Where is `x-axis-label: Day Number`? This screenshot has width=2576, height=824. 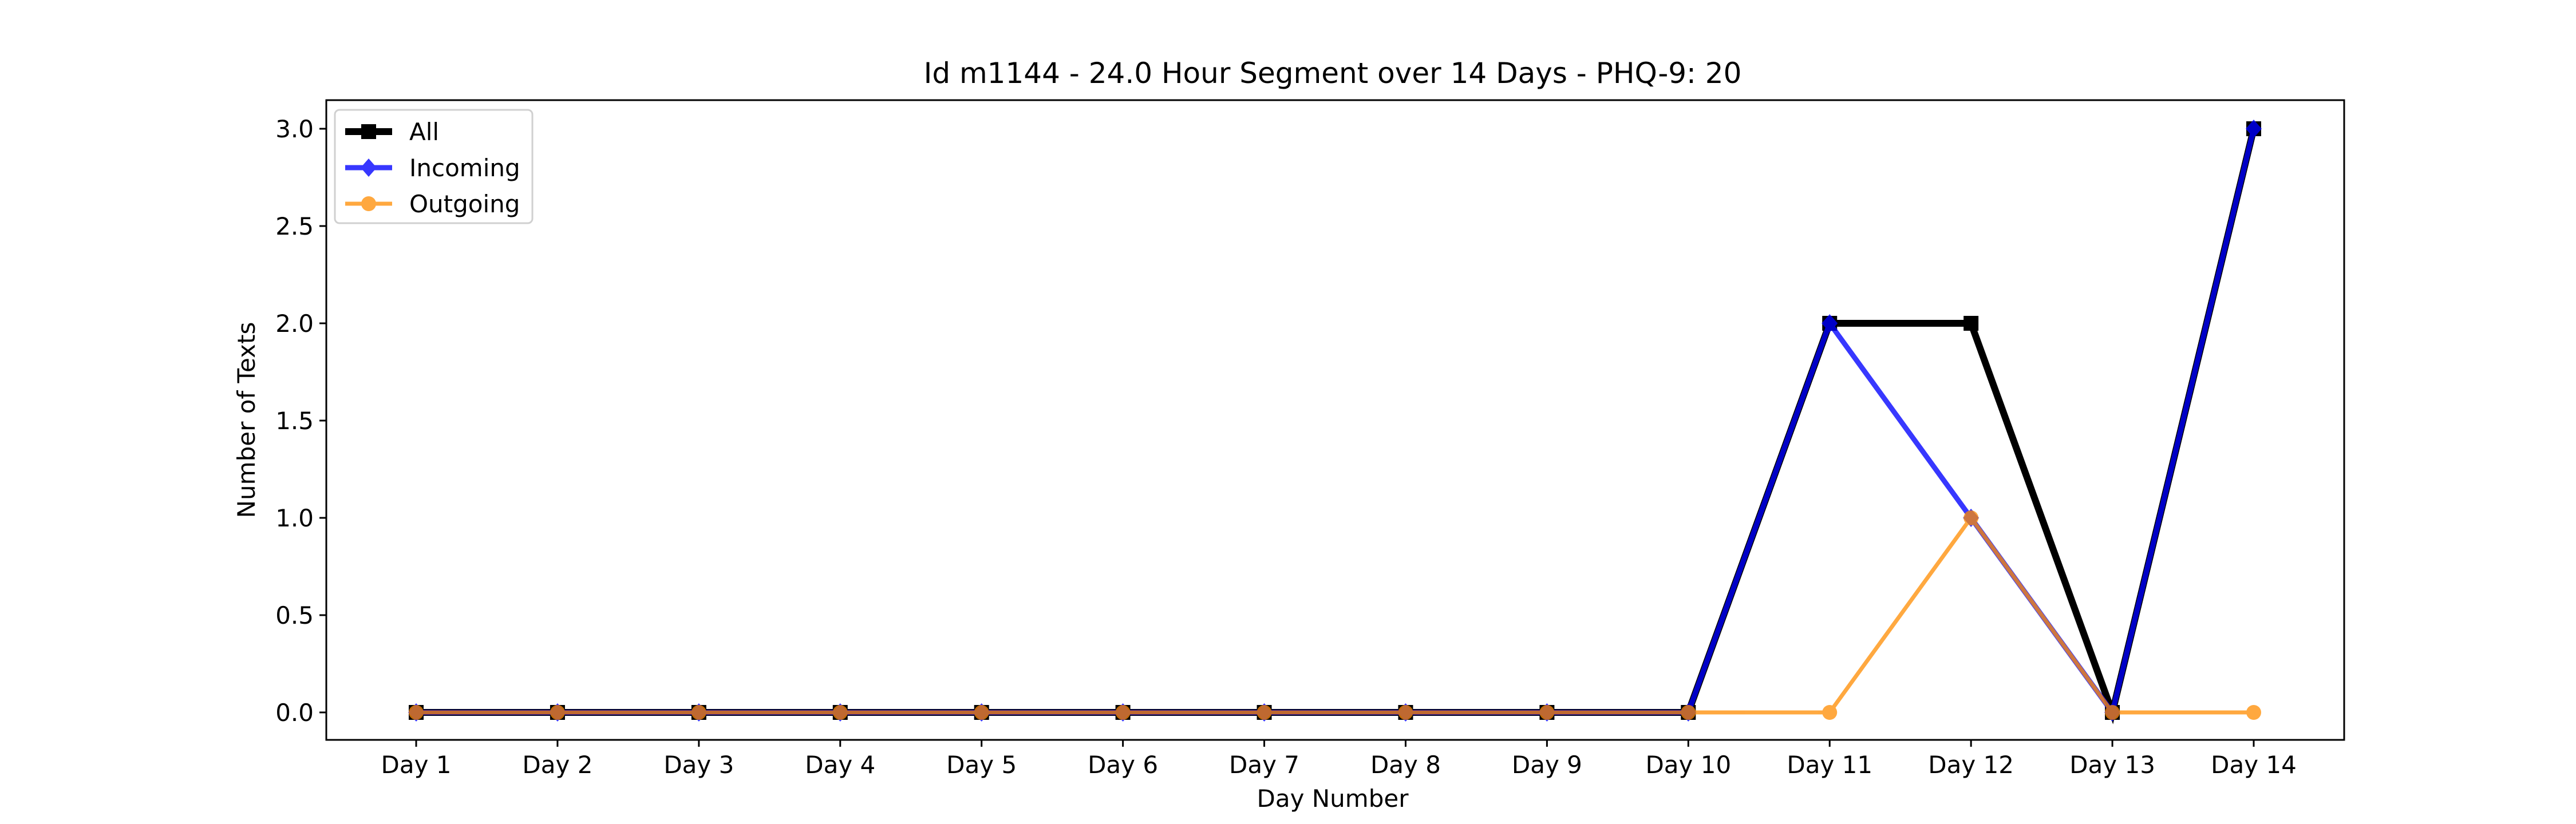
x-axis-label: Day Number is located at coordinates (1333, 799).